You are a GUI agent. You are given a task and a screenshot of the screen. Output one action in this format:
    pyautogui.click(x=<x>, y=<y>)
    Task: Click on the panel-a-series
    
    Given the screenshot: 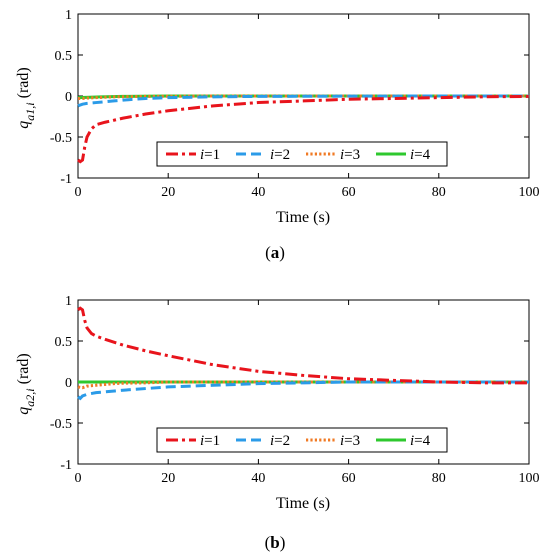 What is the action you would take?
    pyautogui.click(x=303, y=129)
    